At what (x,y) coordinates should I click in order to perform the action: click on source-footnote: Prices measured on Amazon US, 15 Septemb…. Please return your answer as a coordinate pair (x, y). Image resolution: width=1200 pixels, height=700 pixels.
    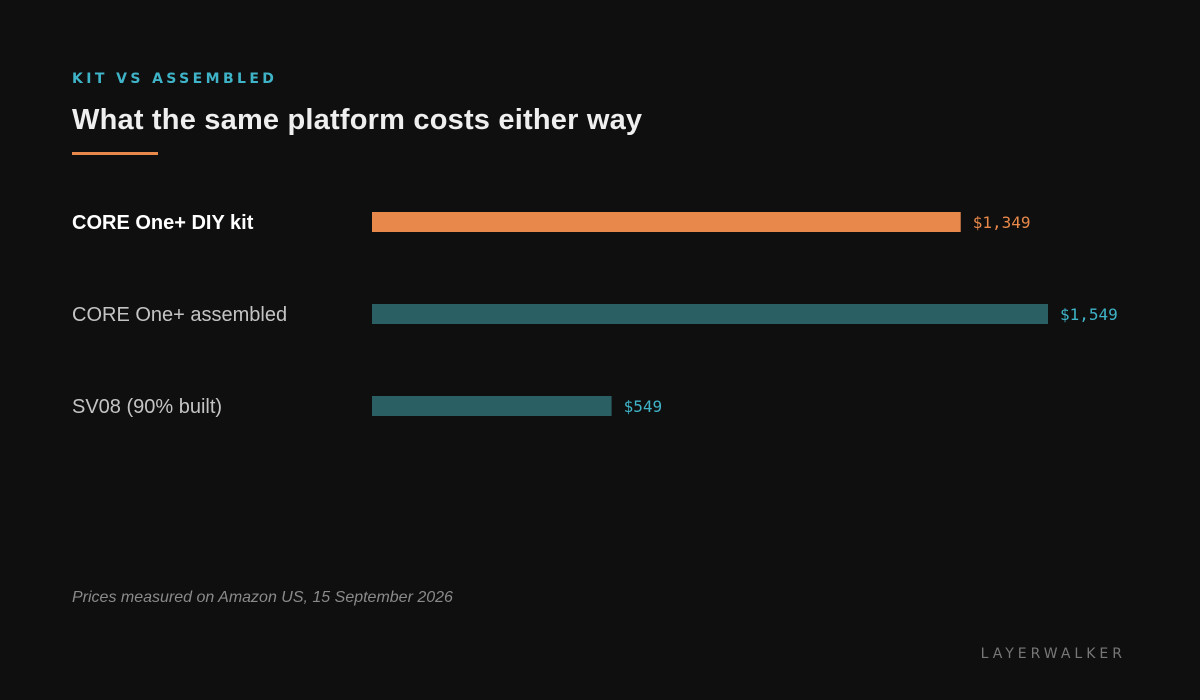
    Looking at the image, I should click on (262, 597).